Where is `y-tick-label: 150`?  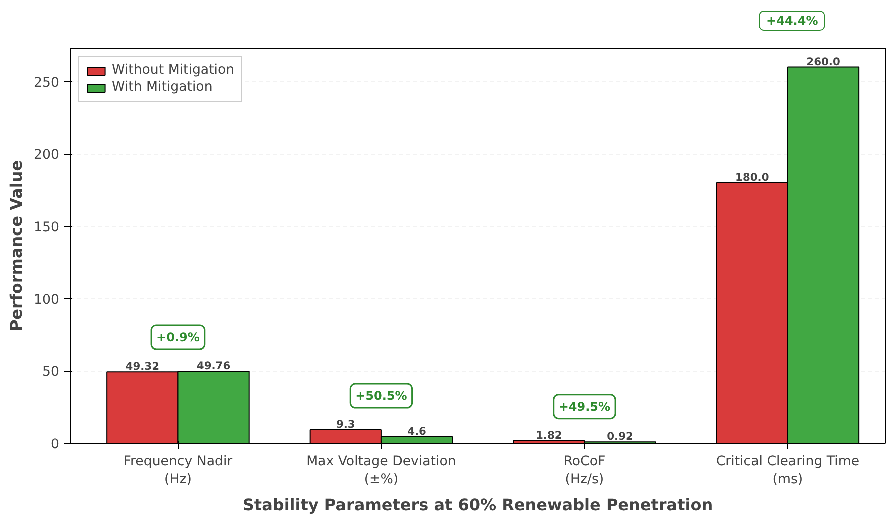 y-tick-label: 150 is located at coordinates (47, 228).